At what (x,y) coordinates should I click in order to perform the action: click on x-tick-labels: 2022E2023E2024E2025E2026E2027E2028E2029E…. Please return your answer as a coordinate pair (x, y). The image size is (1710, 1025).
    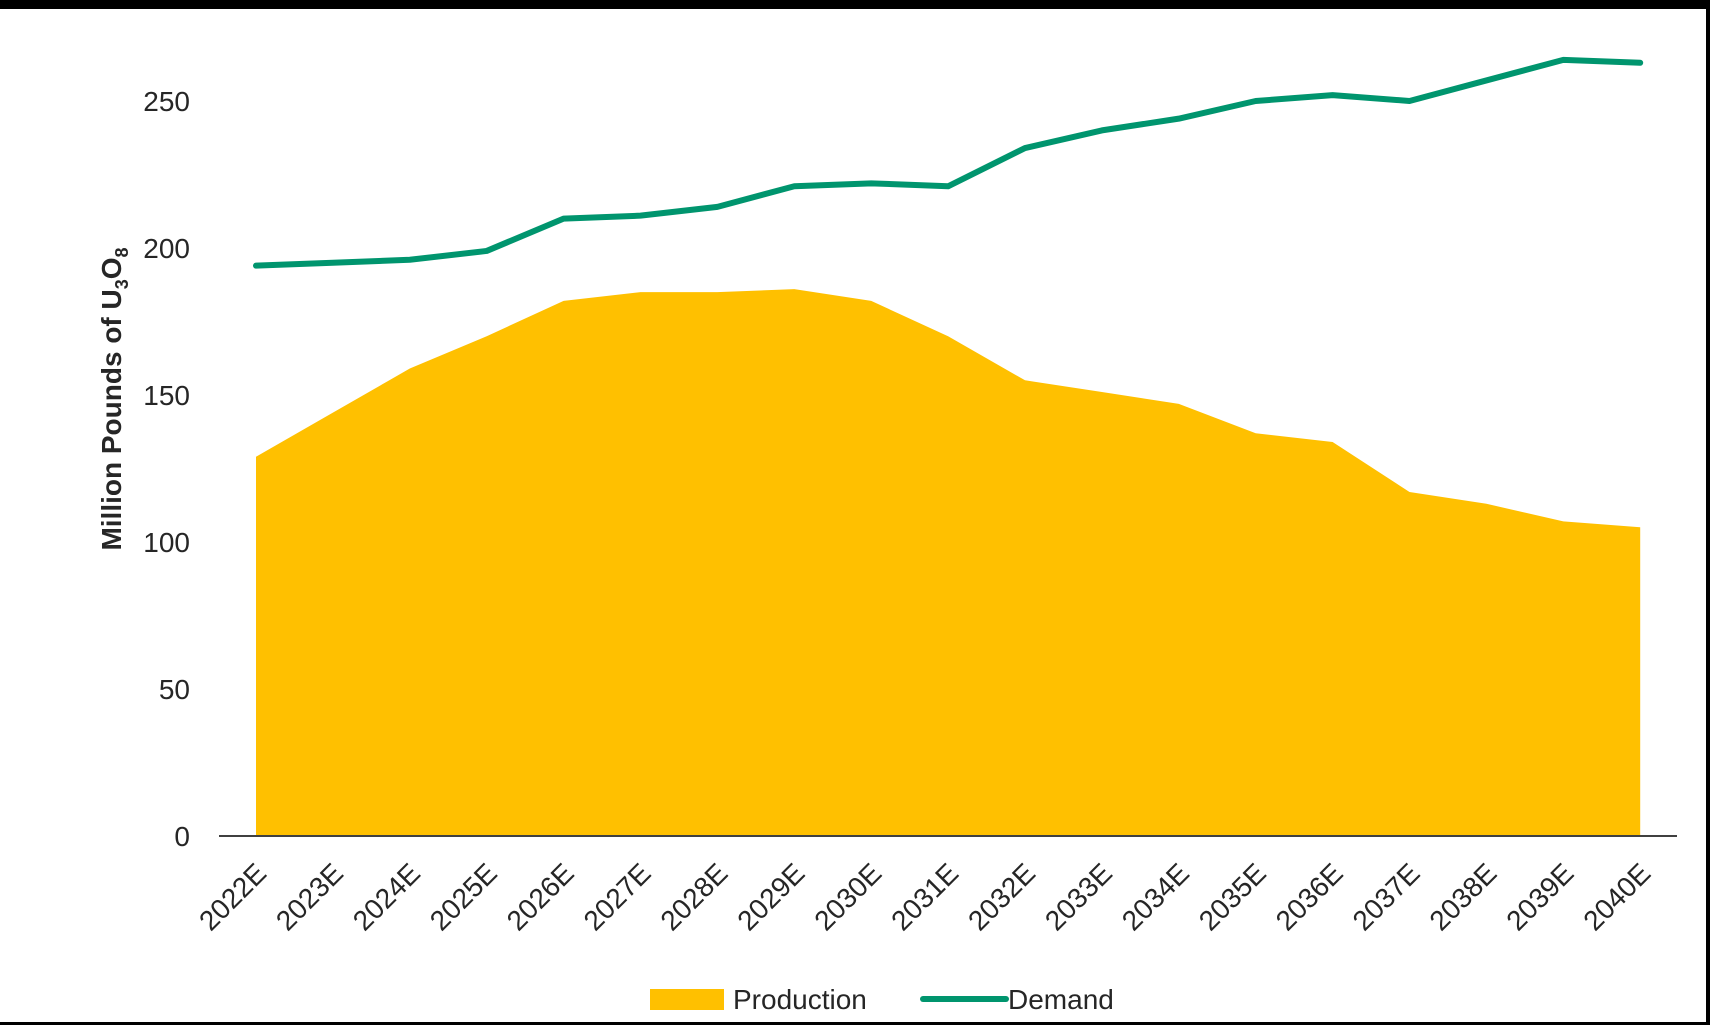
    Looking at the image, I should click on (924, 896).